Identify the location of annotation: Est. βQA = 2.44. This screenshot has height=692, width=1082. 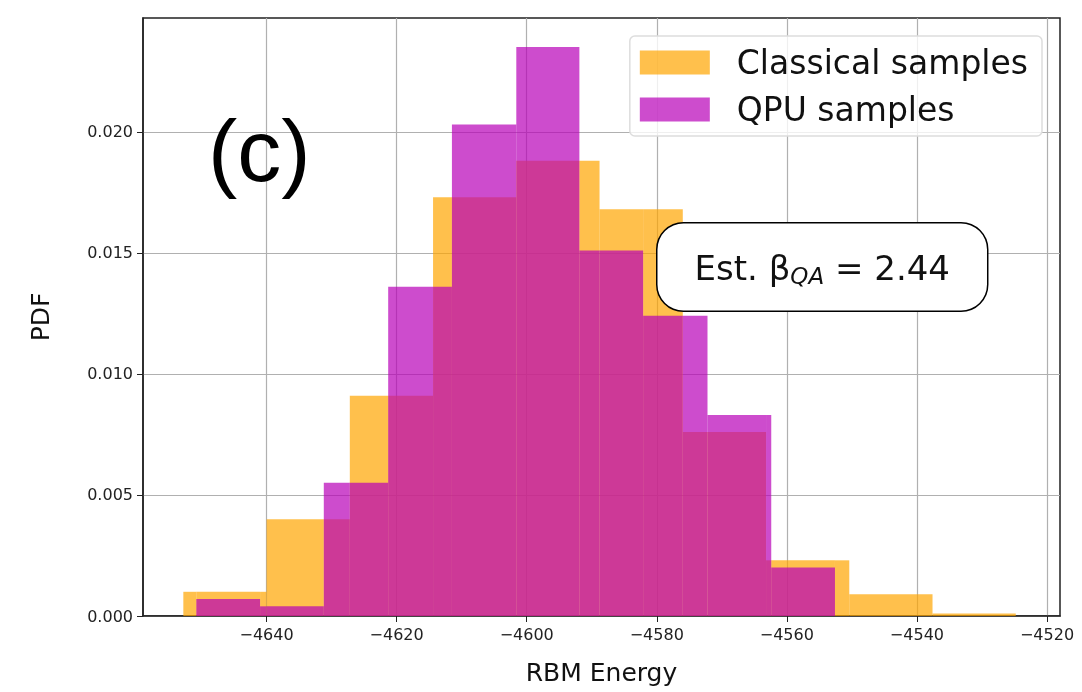
(822, 268).